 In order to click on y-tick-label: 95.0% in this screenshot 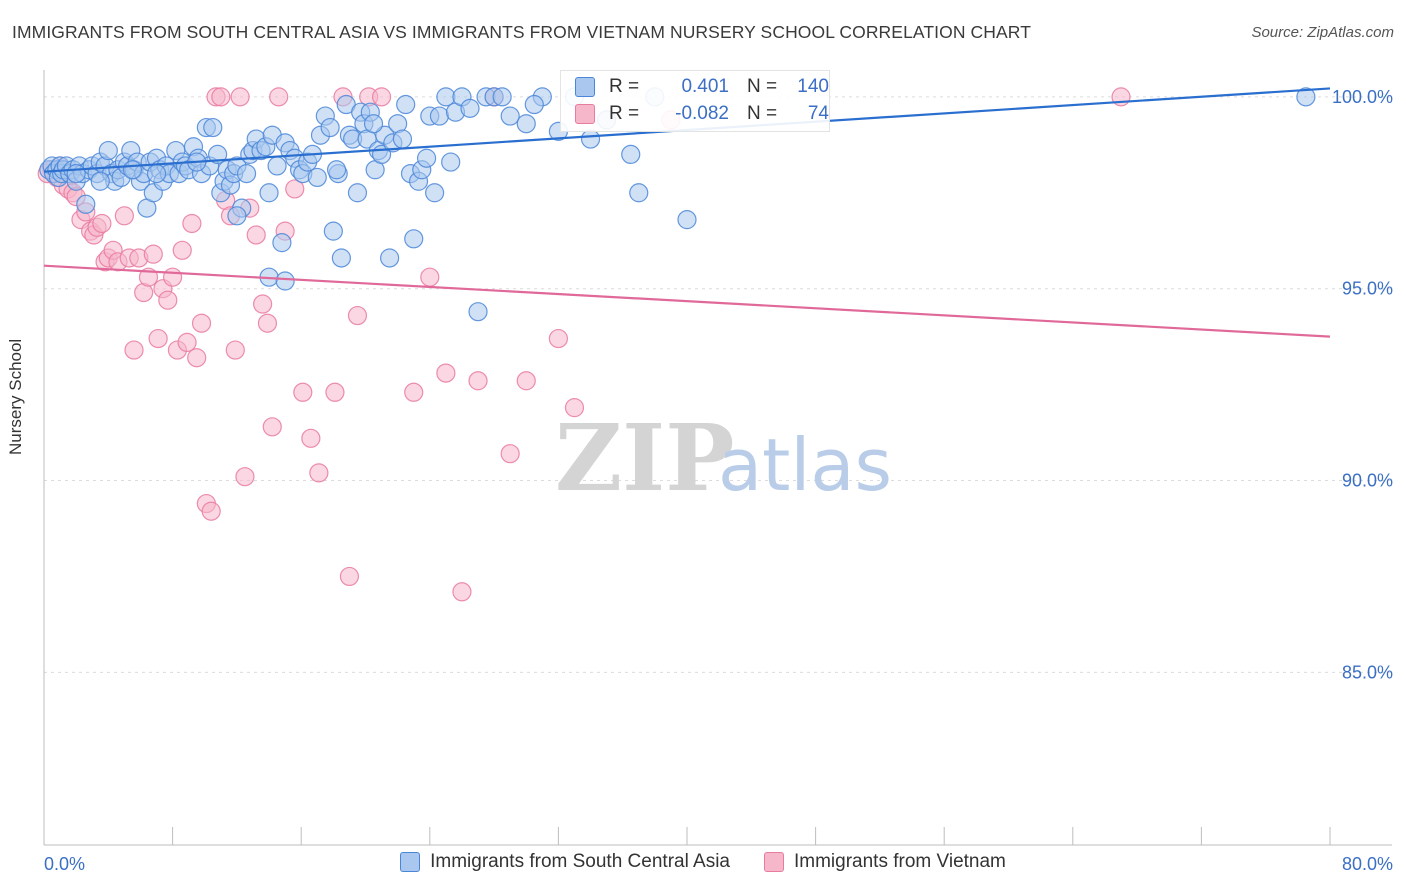, I will do `click(1367, 289)`.